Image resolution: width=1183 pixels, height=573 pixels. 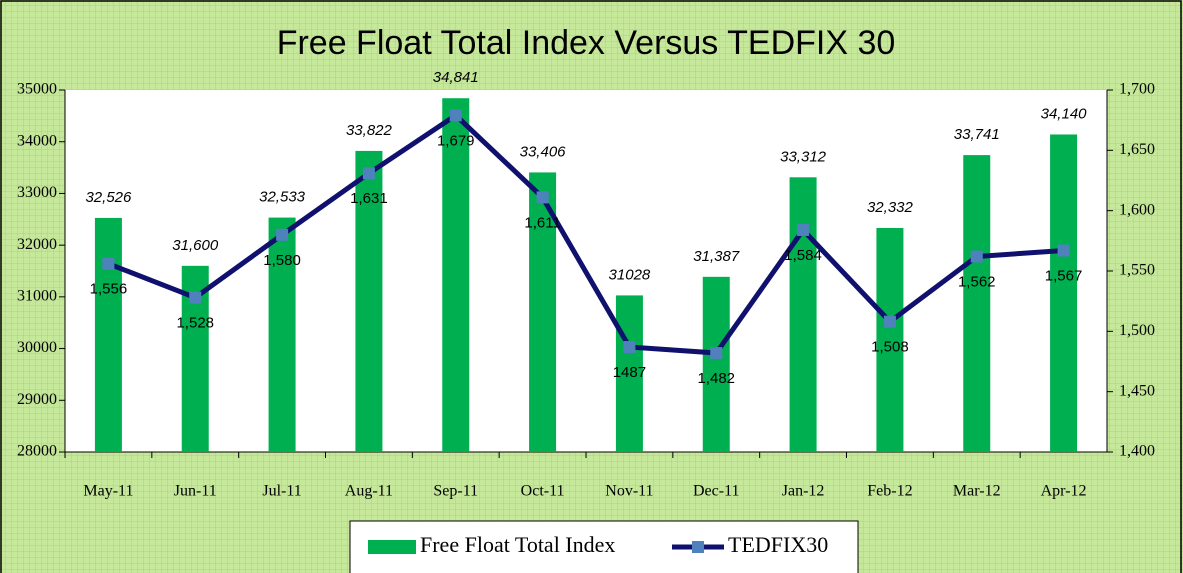 What do you see at coordinates (37, 140) in the screenshot?
I see `y-tick-label: 34000` at bounding box center [37, 140].